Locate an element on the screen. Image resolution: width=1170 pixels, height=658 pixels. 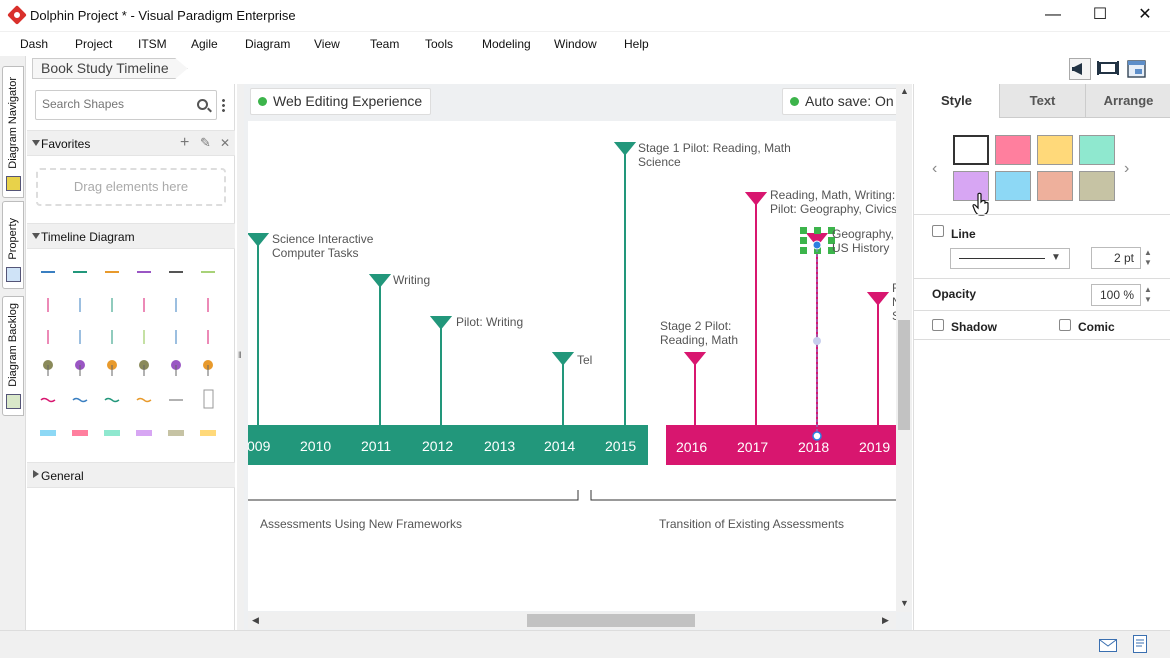
search-shapes-input is located at coordinates (117, 104).